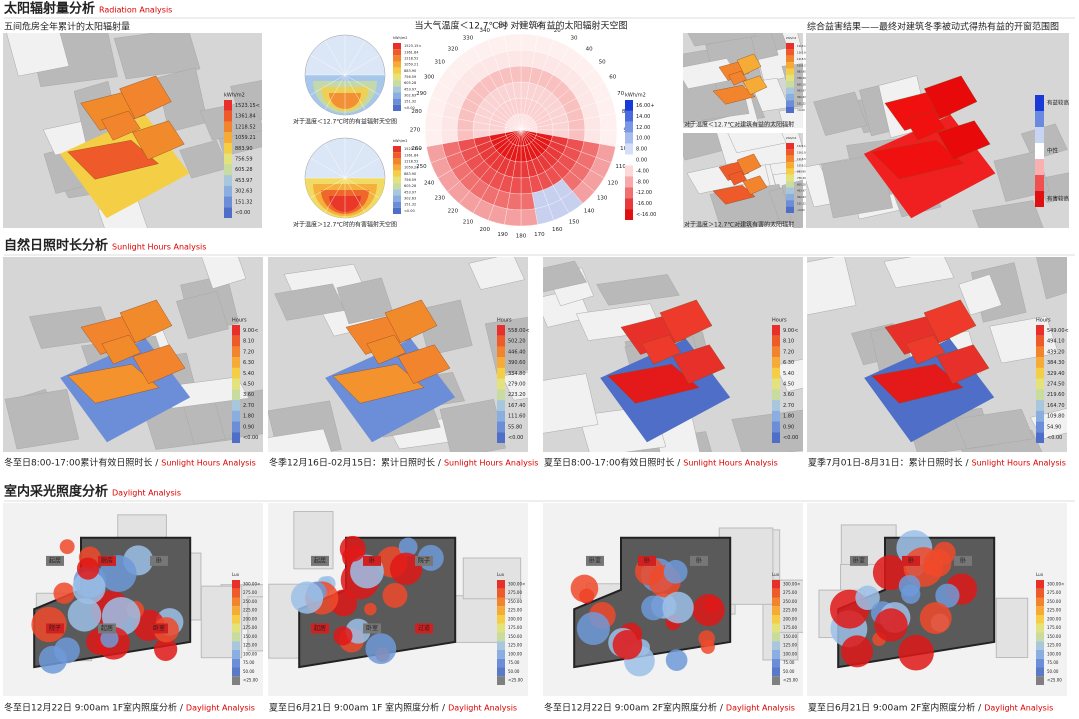 The image size is (1079, 719). Describe the element at coordinates (410, 89) in the screenshot. I see `legend-label: 453.97` at that location.